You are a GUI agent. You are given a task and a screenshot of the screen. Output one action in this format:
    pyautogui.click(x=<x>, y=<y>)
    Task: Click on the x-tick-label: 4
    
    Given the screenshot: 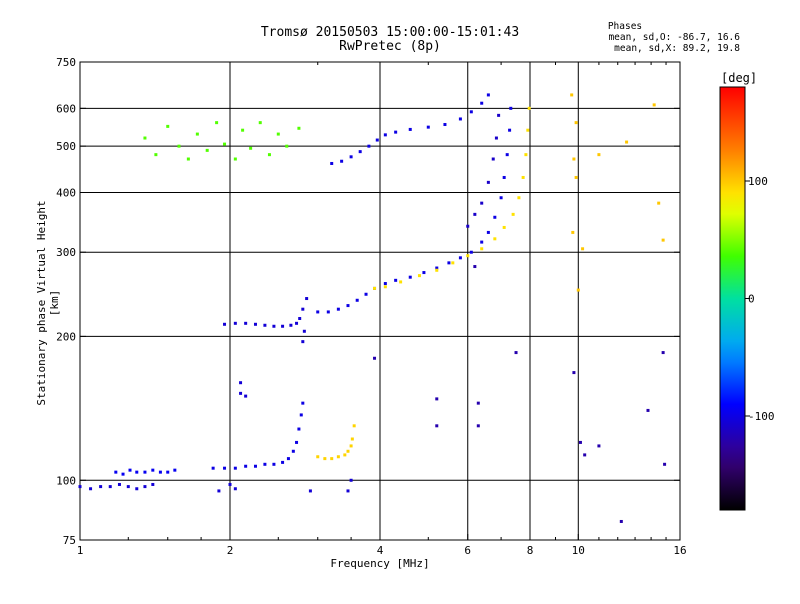 What is the action you would take?
    pyautogui.click(x=380, y=550)
    